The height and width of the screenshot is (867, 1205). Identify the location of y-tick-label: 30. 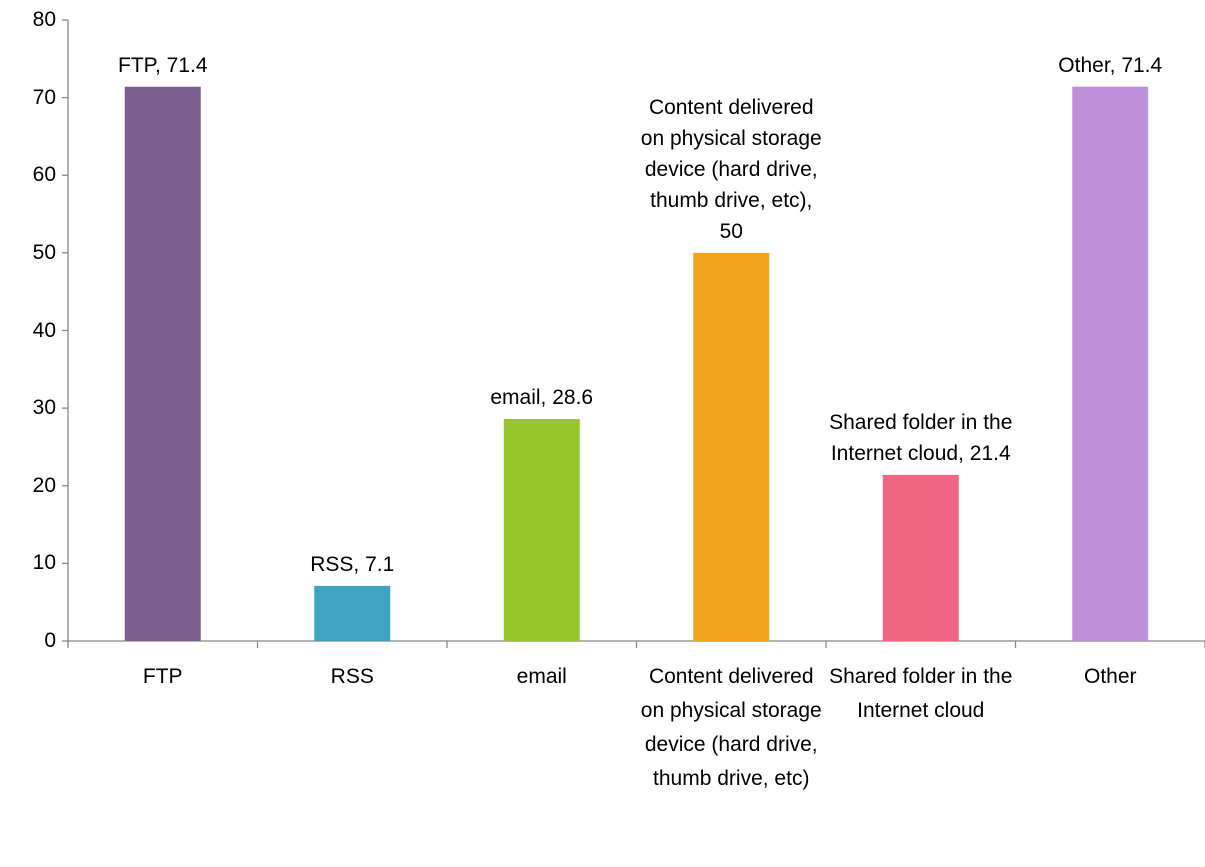
(44, 408).